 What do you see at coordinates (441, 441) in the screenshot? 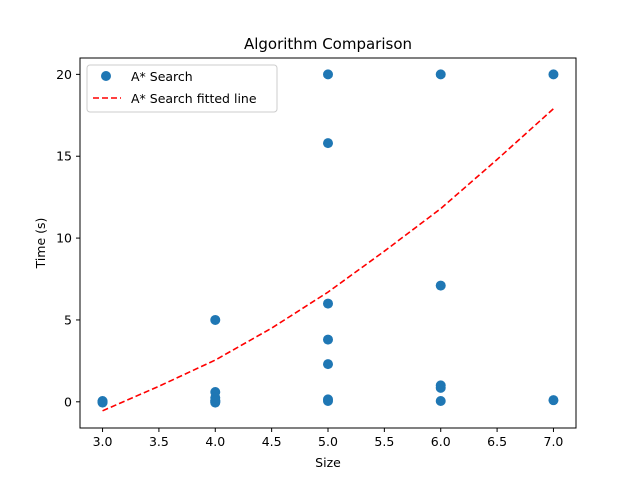
I see `x-tick-label: 6.0` at bounding box center [441, 441].